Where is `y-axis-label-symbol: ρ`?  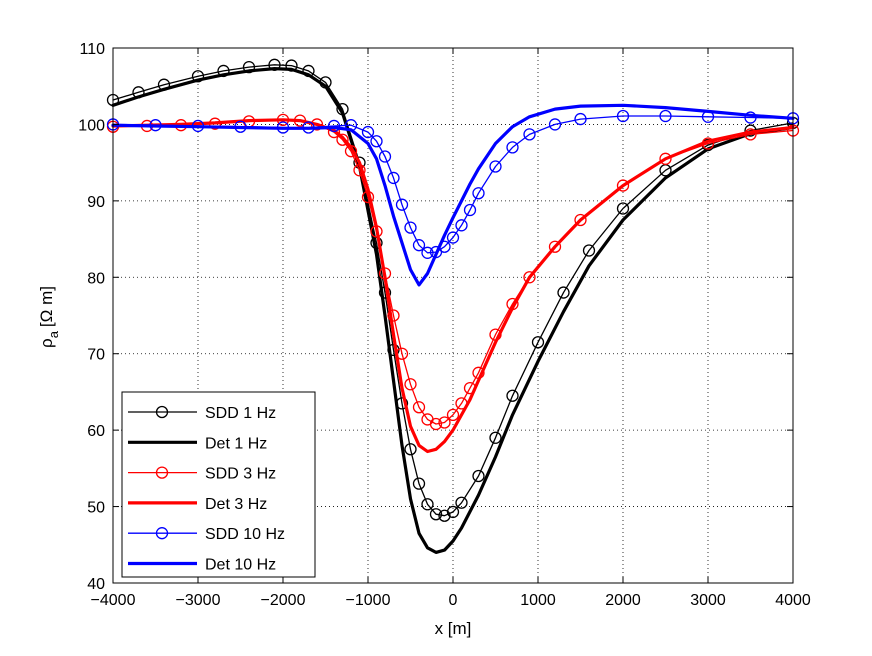 y-axis-label-symbol: ρ is located at coordinates (46, 343).